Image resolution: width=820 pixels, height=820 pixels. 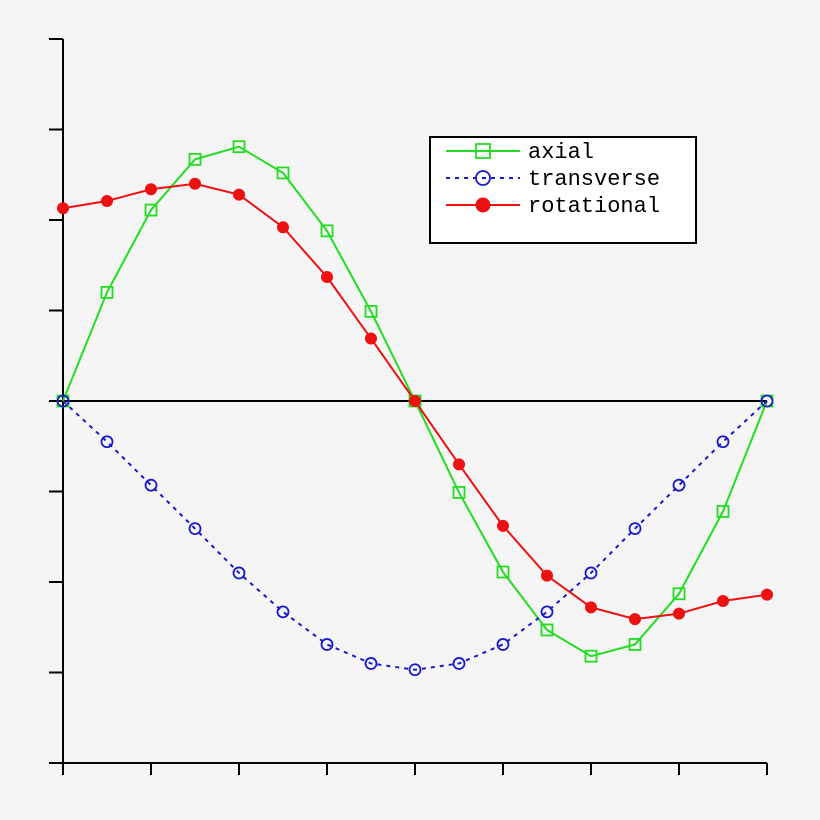 What do you see at coordinates (594, 179) in the screenshot?
I see `legend-label: transverse` at bounding box center [594, 179].